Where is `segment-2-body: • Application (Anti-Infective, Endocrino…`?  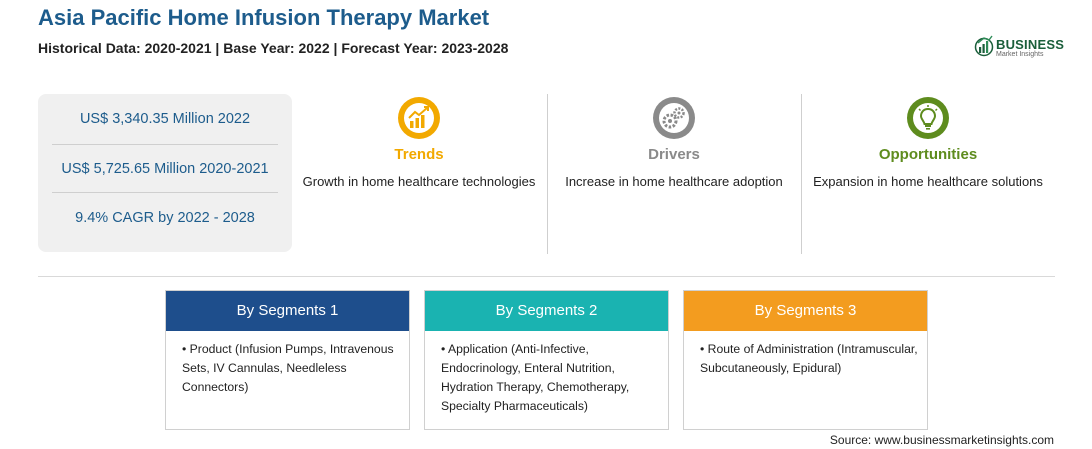
segment-2-body: • Application (Anti-Infective, Endocrino… is located at coordinates (535, 377).